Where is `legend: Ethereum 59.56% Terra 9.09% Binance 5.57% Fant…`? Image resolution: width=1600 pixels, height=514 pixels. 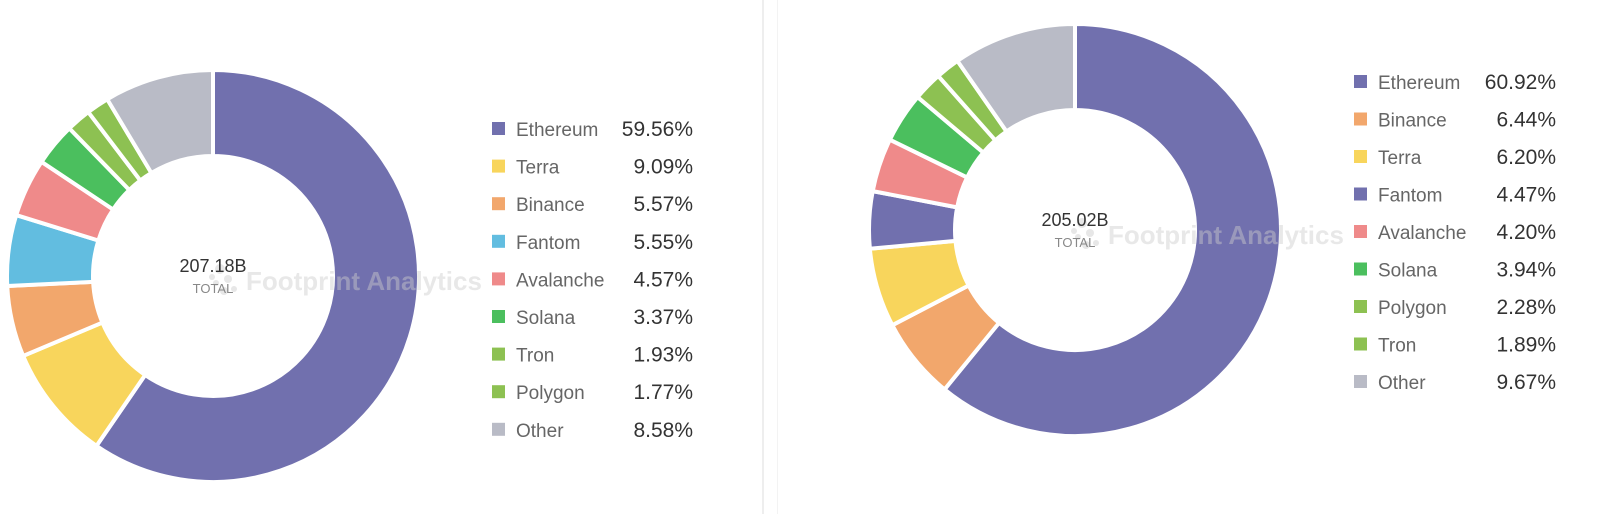
legend: Ethereum 59.56% Terra 9.09% Binance 5.57% Fant… is located at coordinates (592, 280).